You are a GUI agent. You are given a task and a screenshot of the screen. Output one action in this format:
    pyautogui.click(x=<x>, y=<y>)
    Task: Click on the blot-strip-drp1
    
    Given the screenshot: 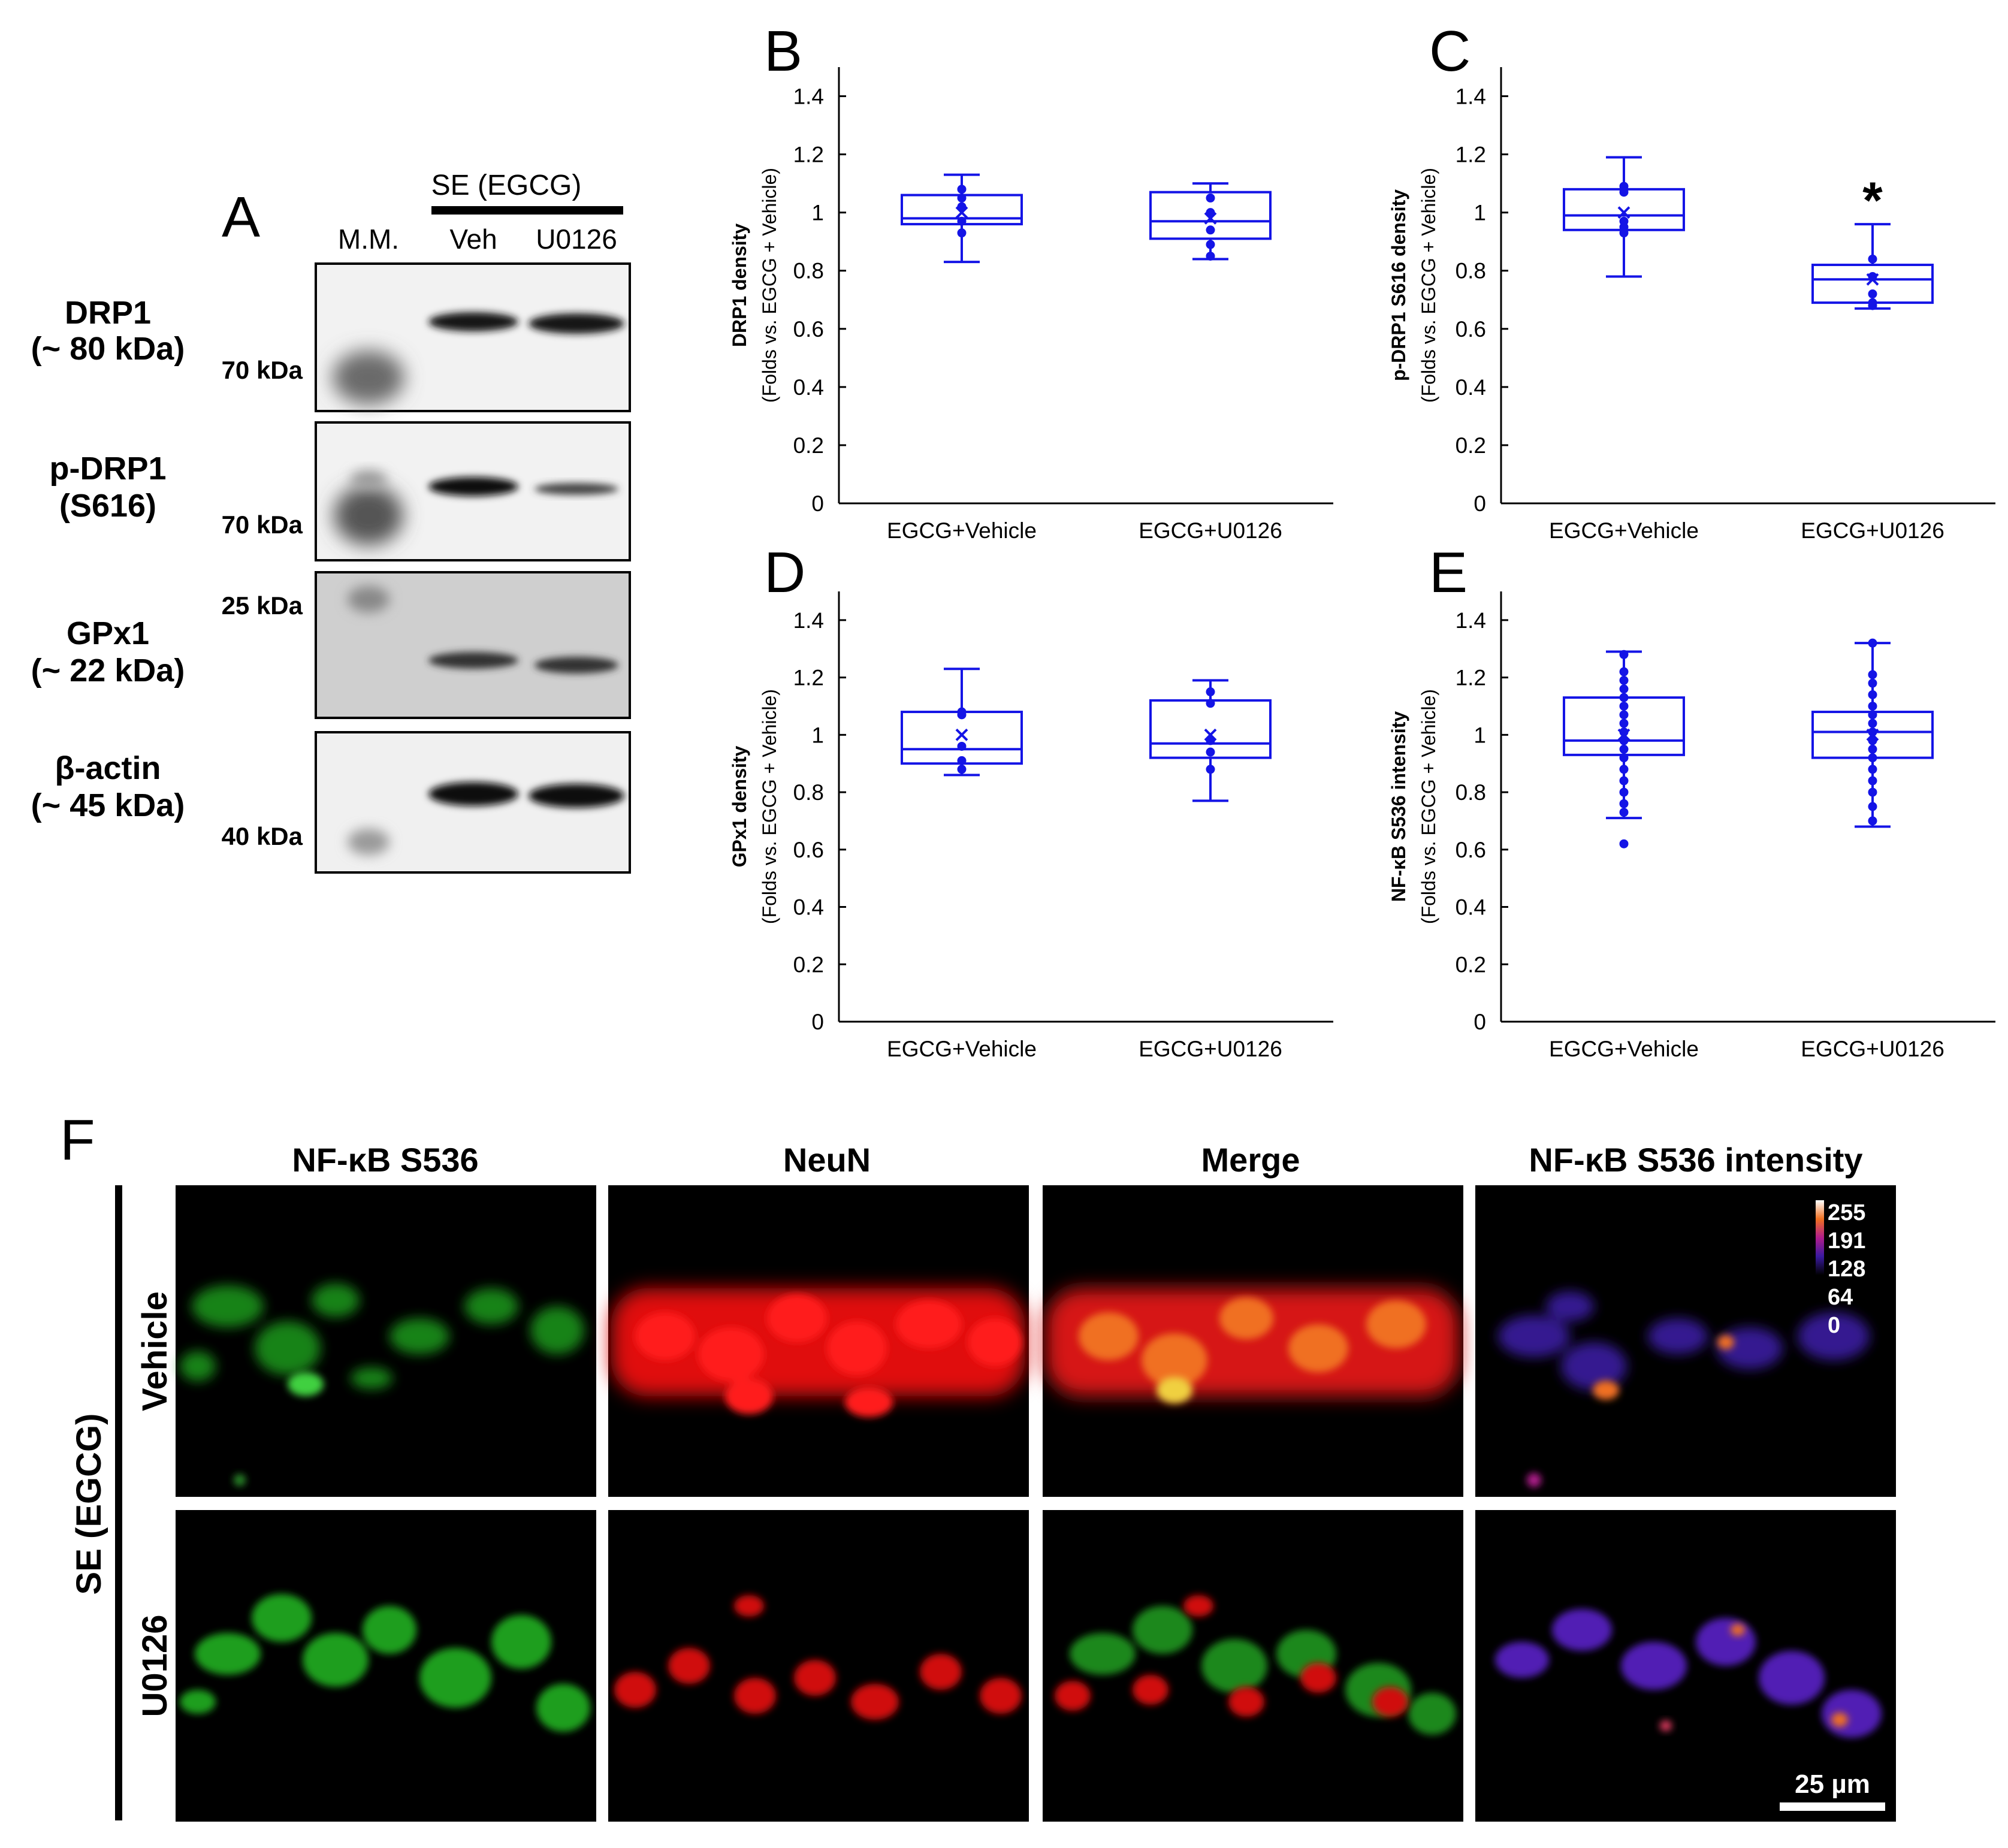 What is the action you would take?
    pyautogui.click(x=473, y=337)
    